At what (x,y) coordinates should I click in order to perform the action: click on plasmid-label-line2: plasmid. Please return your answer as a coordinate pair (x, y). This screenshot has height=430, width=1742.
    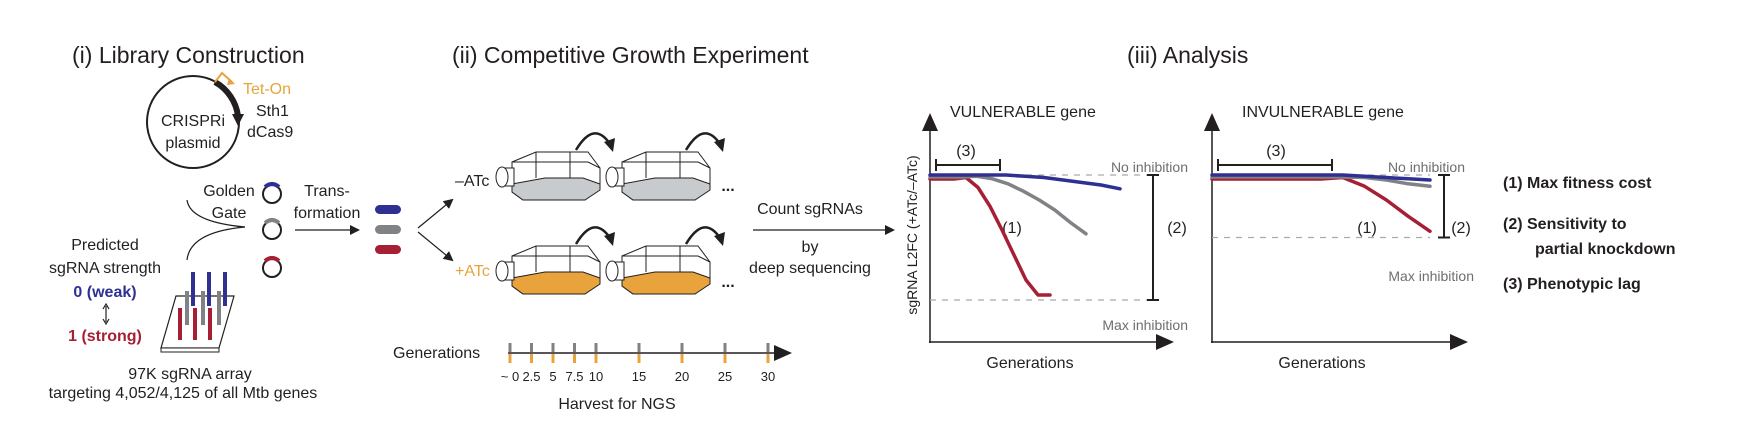
    Looking at the image, I should click on (192, 143).